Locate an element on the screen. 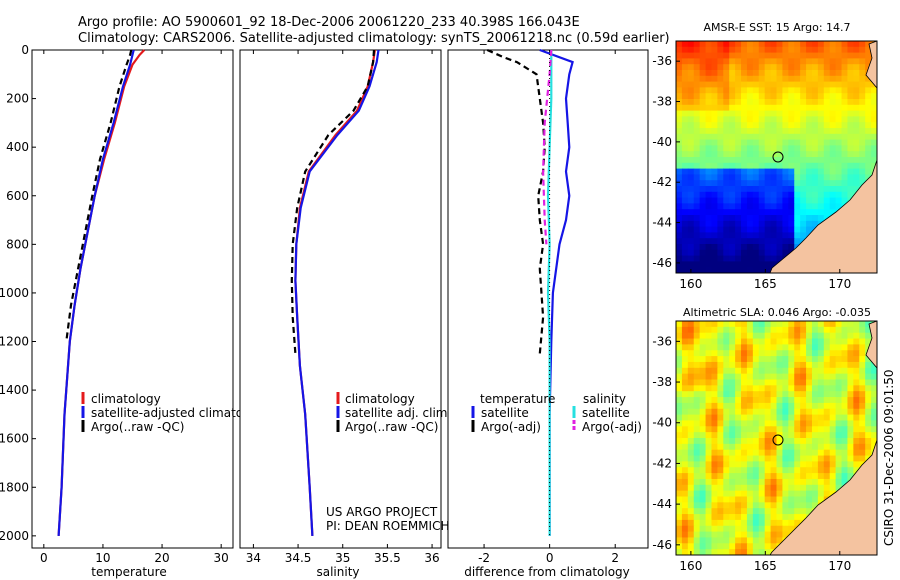 Image resolution: width=900 pixels, height=580 pixels. x-tick-label: 30 is located at coordinates (221, 558).